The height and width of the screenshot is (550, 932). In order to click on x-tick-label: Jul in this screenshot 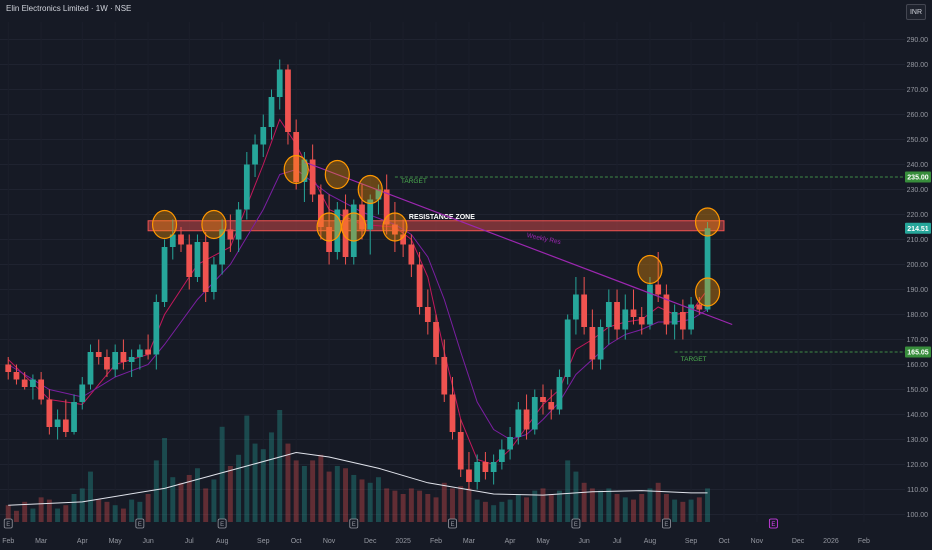, I will do `click(189, 541)`.